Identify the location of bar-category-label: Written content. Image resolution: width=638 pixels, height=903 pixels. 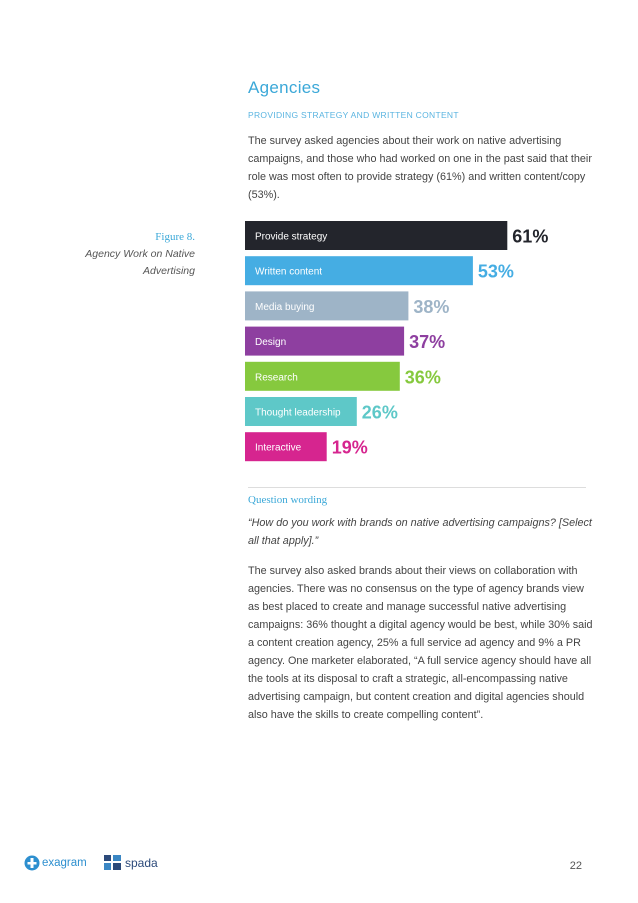
(288, 272).